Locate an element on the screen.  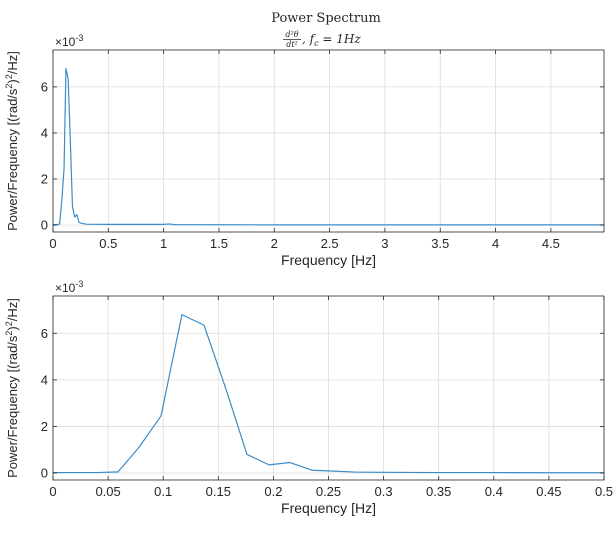
x-tick-label: 0.45 is located at coordinates (548, 491).